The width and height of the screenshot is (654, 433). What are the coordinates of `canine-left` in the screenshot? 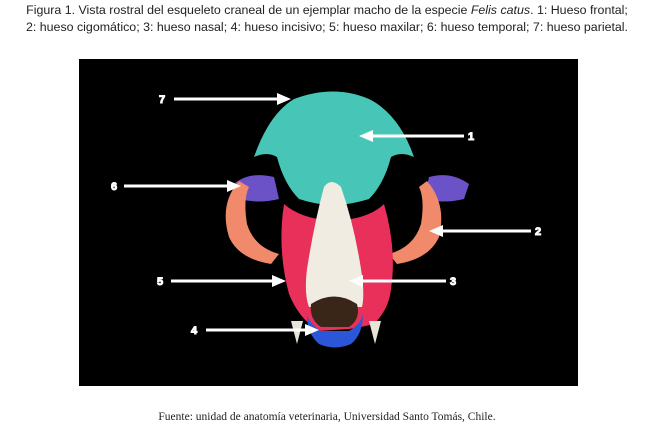 It's located at (297, 332).